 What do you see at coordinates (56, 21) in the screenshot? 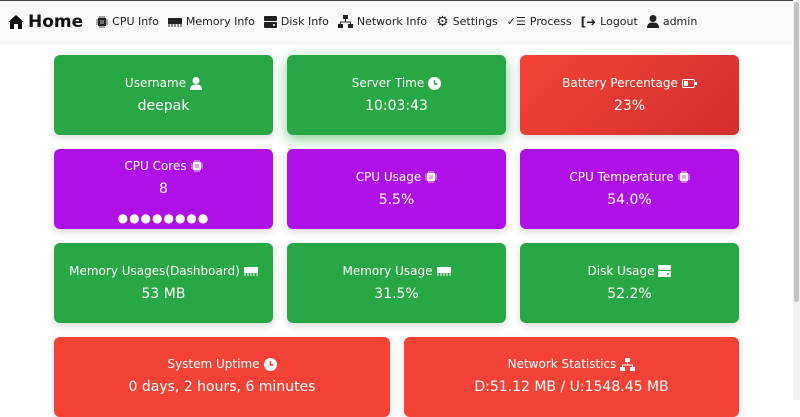
I see `nav-home-label: Home` at bounding box center [56, 21].